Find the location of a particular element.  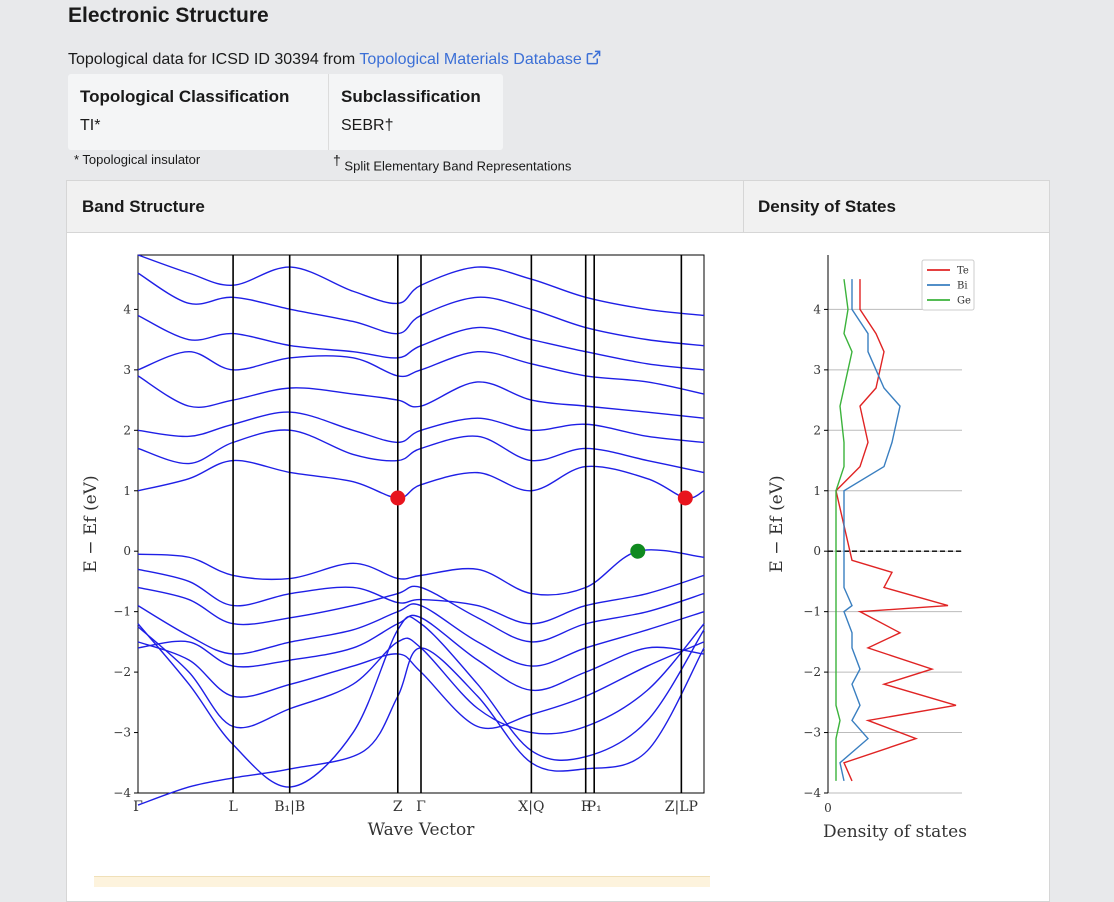

kpoint-label: Z is located at coordinates (398, 807).